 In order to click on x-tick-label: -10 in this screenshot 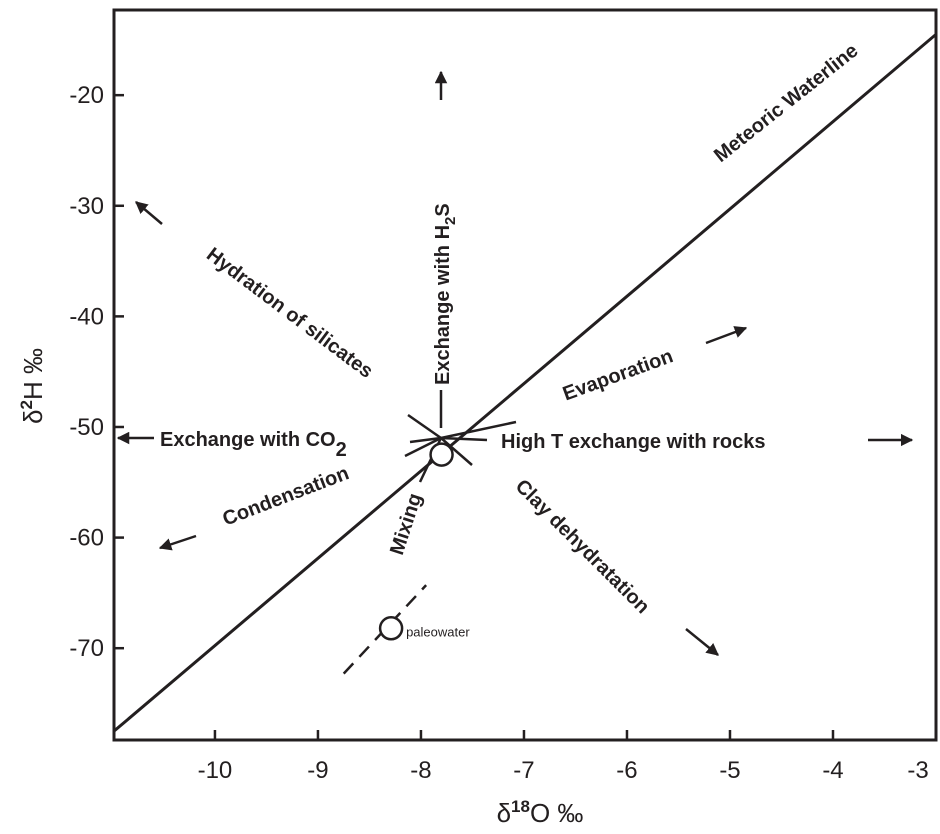, I will do `click(215, 770)`.